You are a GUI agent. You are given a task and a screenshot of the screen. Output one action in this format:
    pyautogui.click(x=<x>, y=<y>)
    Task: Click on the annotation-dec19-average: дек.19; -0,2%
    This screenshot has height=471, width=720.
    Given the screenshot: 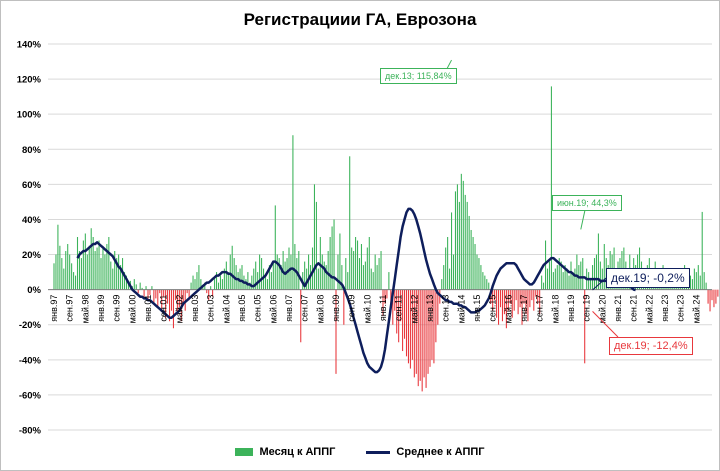 What is the action you would take?
    pyautogui.click(x=648, y=278)
    